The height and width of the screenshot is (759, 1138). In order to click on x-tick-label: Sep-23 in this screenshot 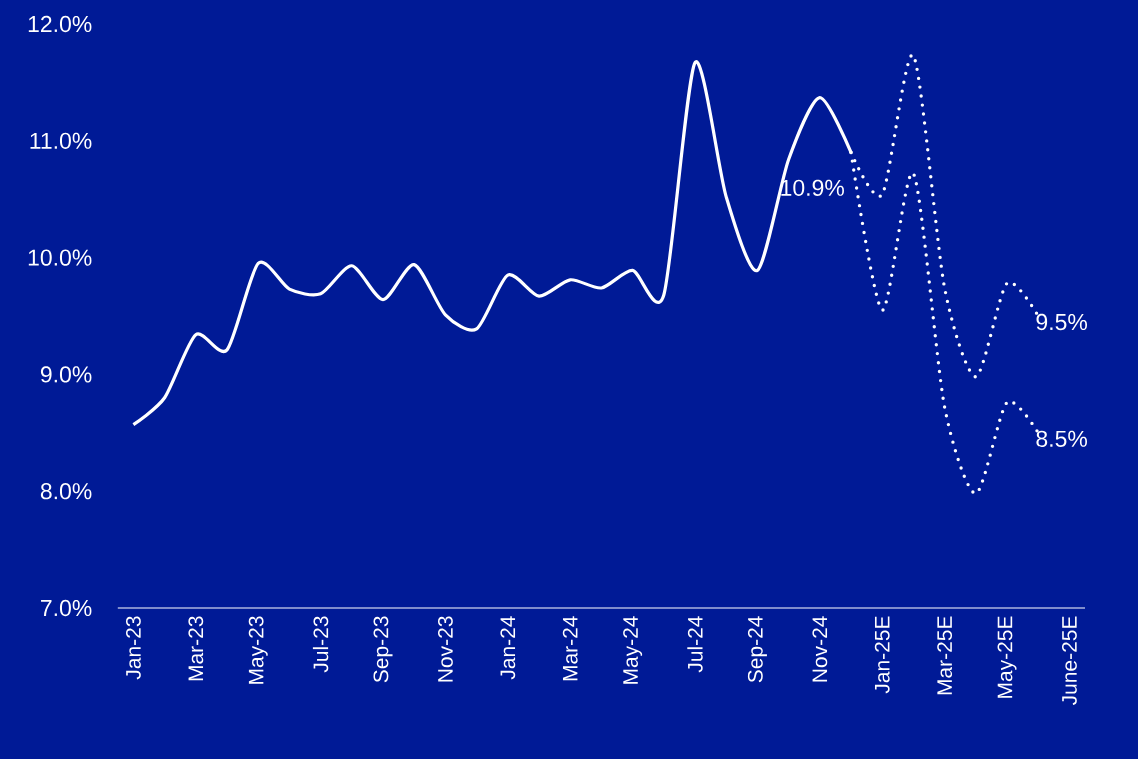, I will do `click(383, 649)`.